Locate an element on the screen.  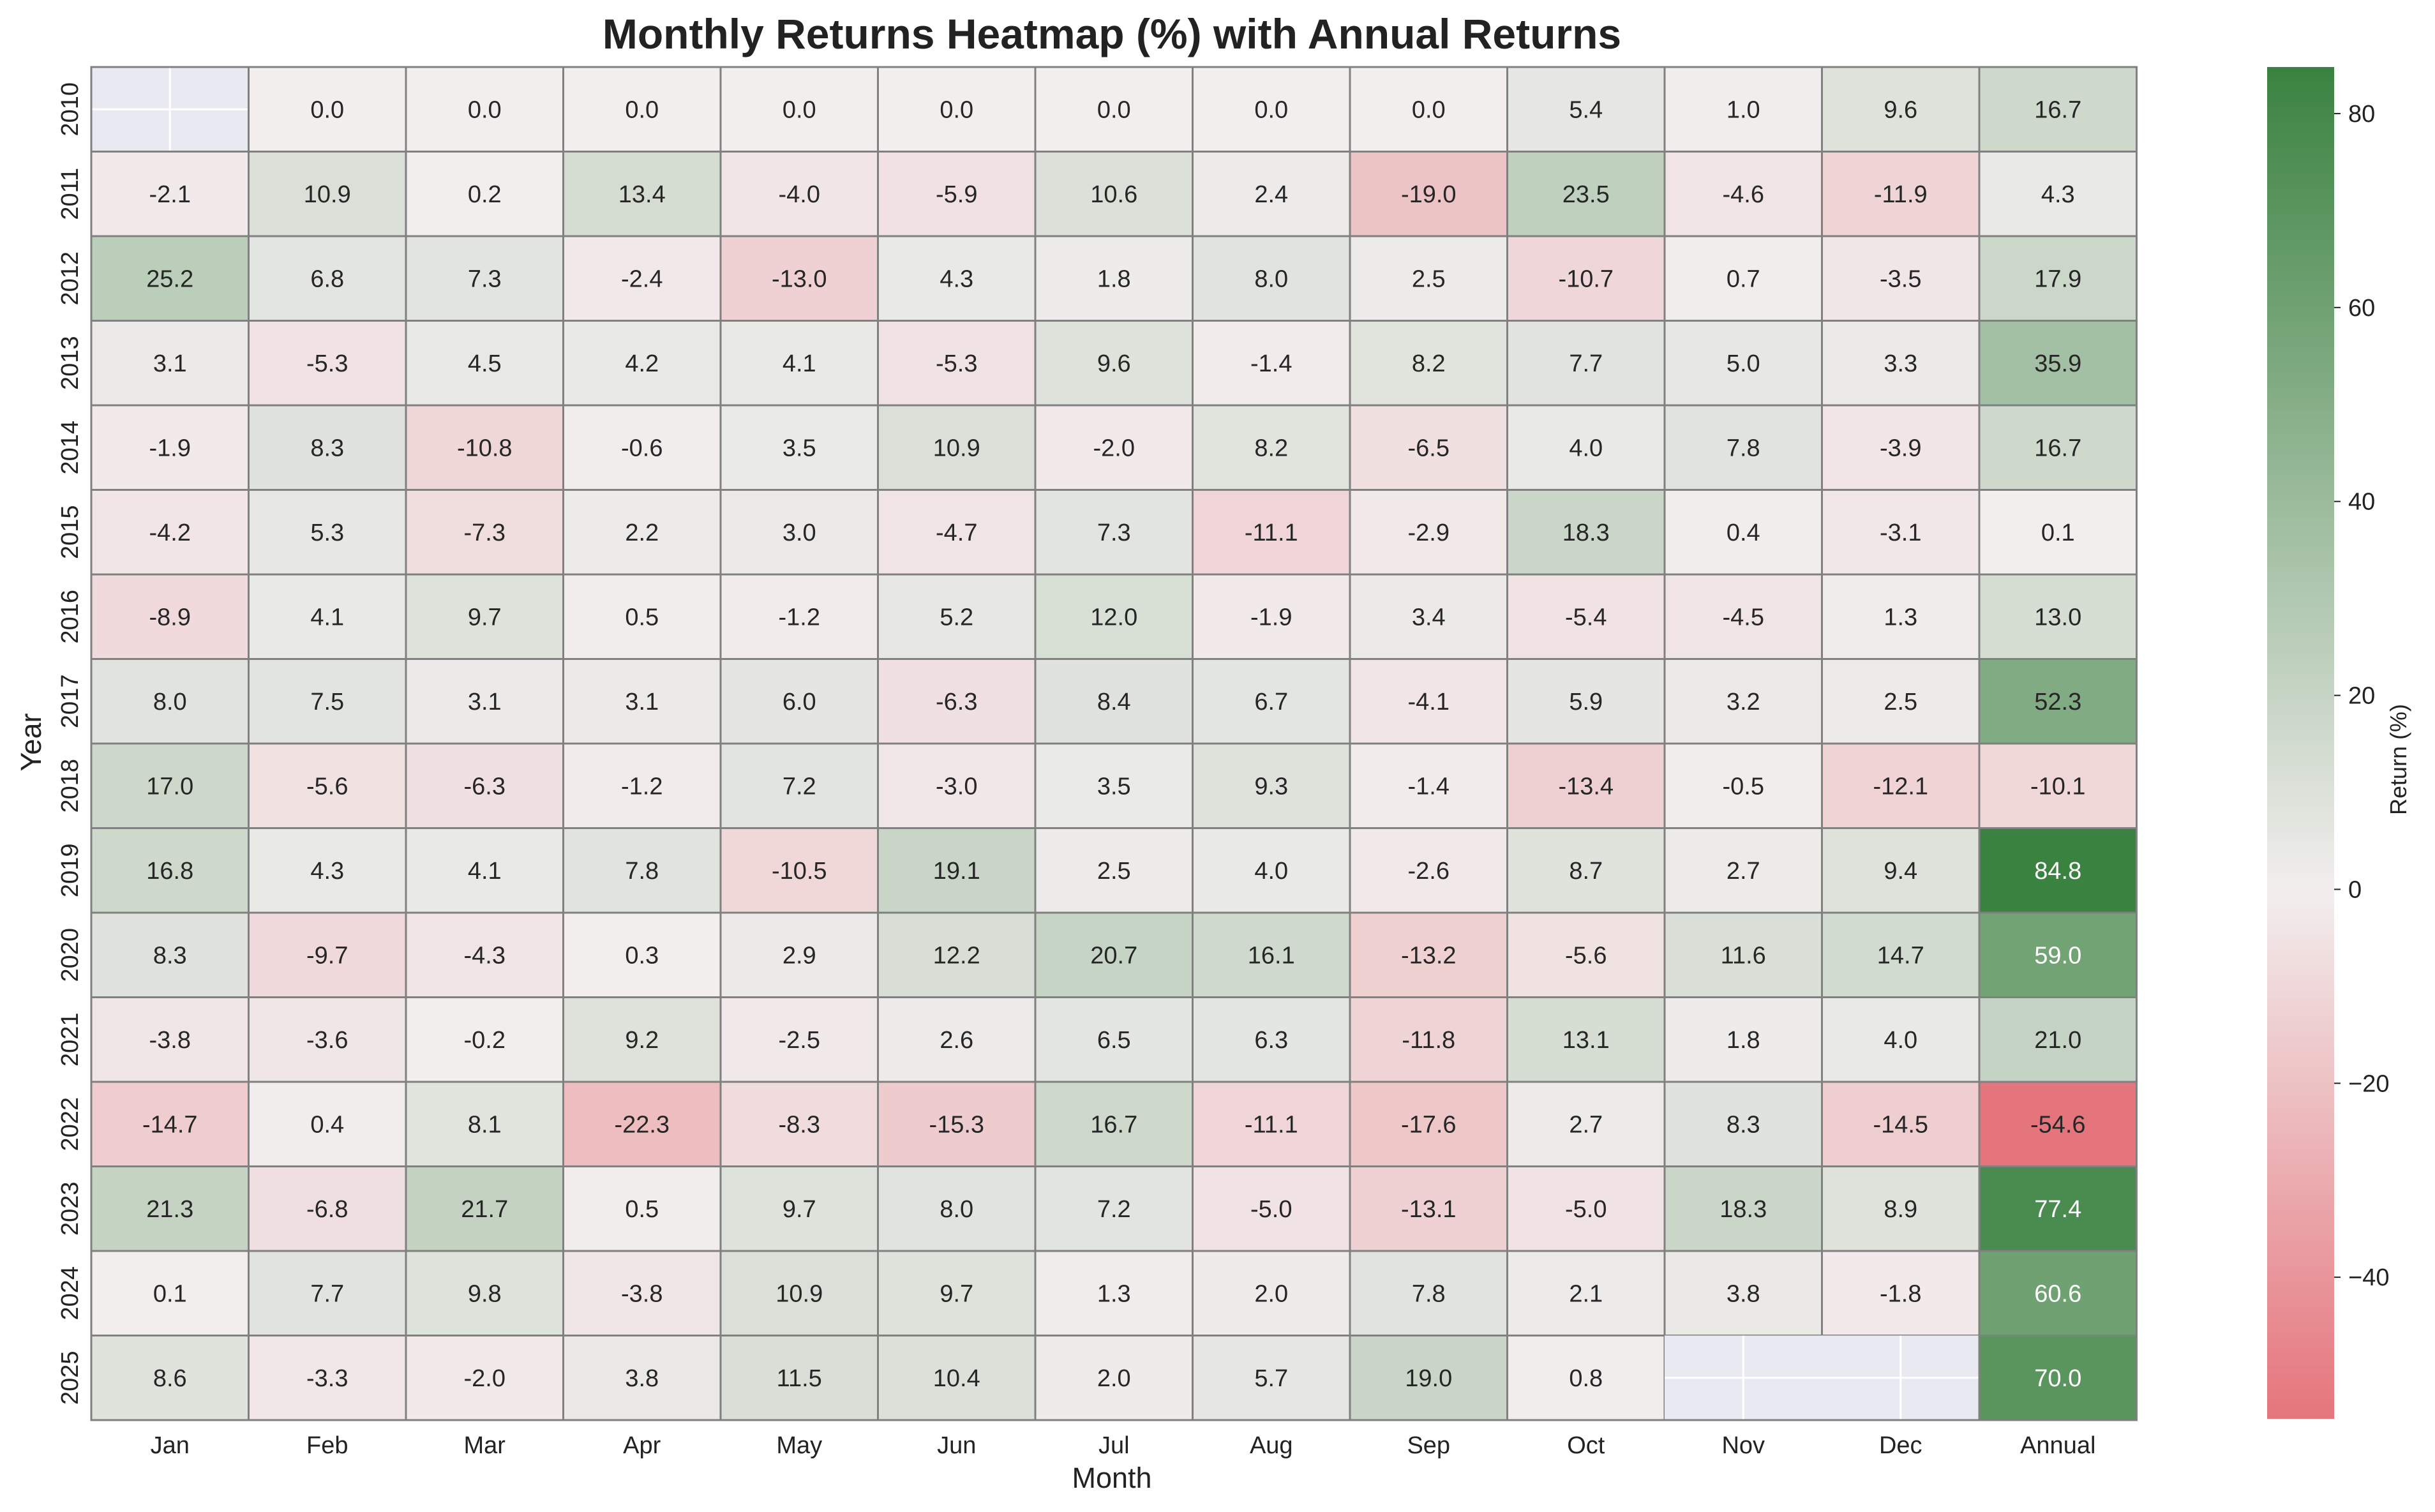
cell-value-label: -0.2 is located at coordinates (485, 1041).